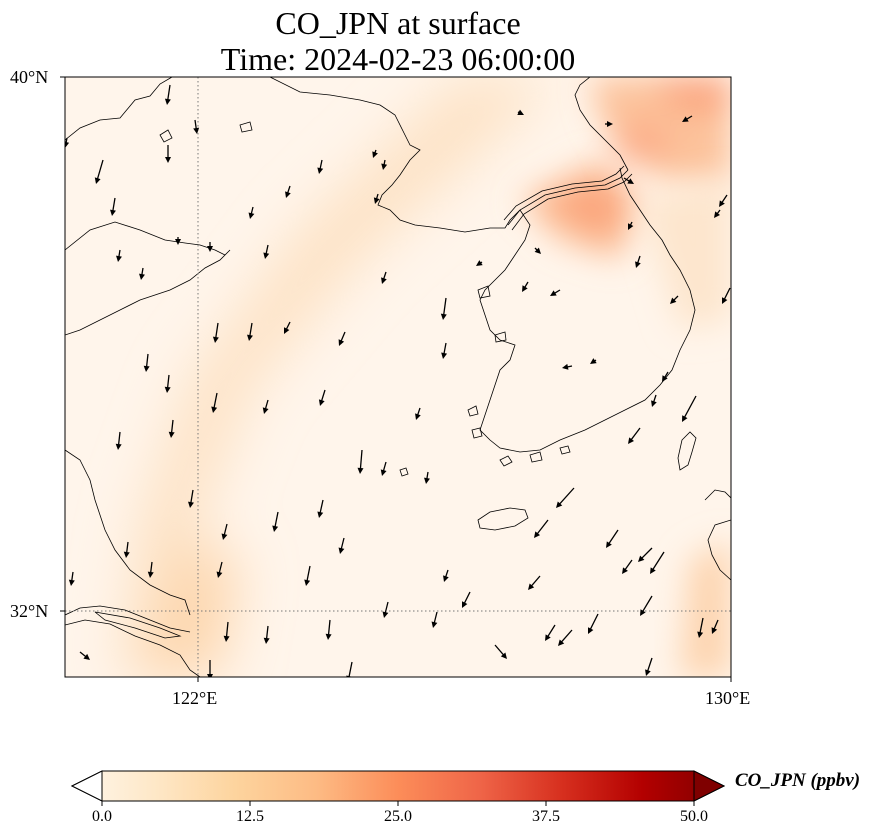  I want to click on east-coast-band, so click(685, 255).